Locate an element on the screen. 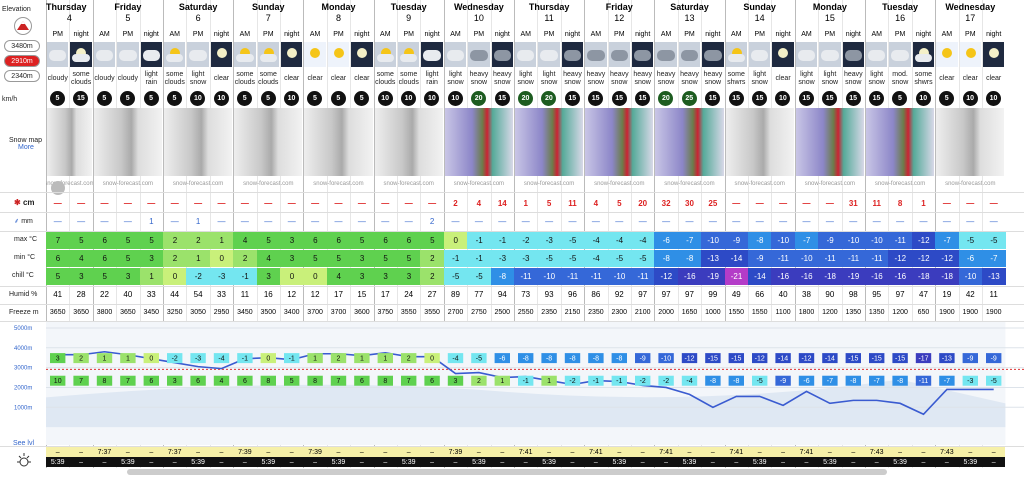 This screenshot has width=1024, height=480. freeze-value: 2700 is located at coordinates (455, 312).